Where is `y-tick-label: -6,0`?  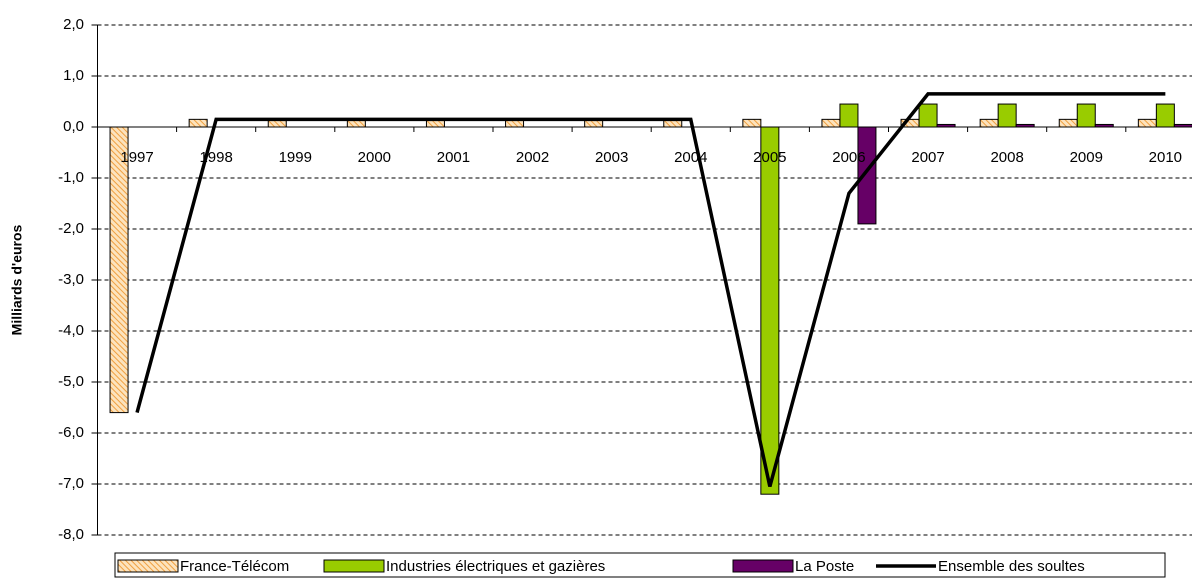 y-tick-label: -6,0 is located at coordinates (71, 432).